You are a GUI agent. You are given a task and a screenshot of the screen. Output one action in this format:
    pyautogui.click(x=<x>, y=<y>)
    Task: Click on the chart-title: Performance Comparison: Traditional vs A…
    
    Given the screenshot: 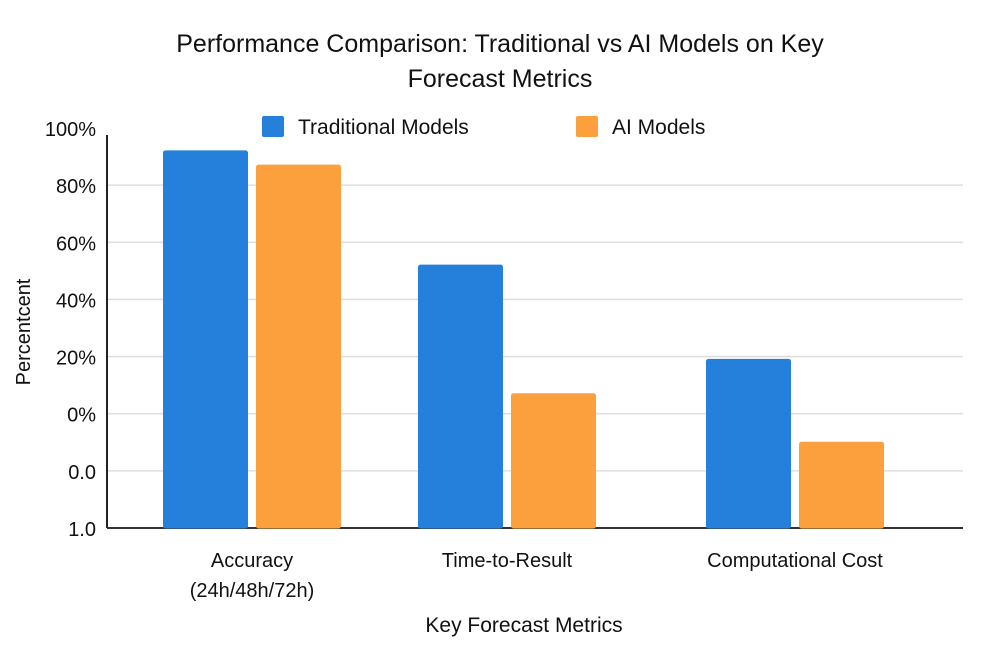 What is the action you would take?
    pyautogui.click(x=500, y=44)
    